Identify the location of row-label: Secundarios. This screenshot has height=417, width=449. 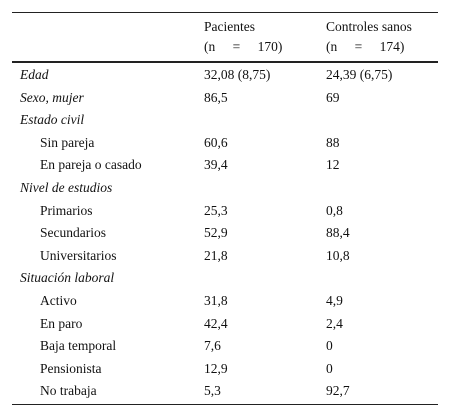
(73, 233).